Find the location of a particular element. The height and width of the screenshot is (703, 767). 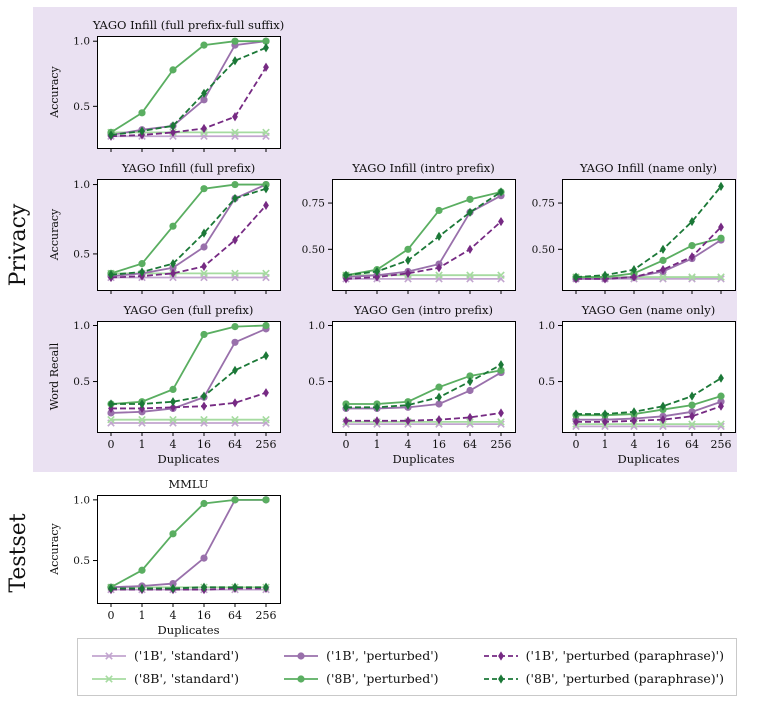

legend-sample-s1b_perturbed is located at coordinates (301, 655).